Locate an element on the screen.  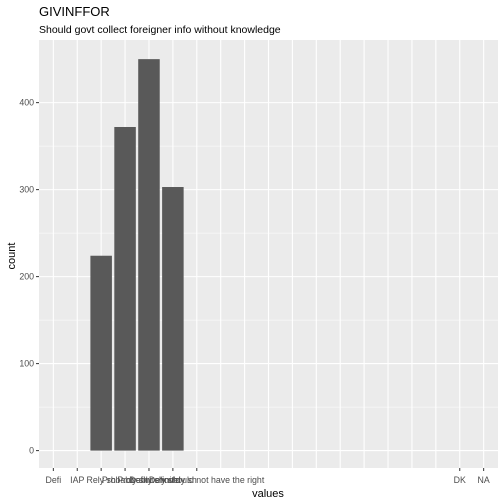
y-tick-label: 300 is located at coordinates (26, 190).